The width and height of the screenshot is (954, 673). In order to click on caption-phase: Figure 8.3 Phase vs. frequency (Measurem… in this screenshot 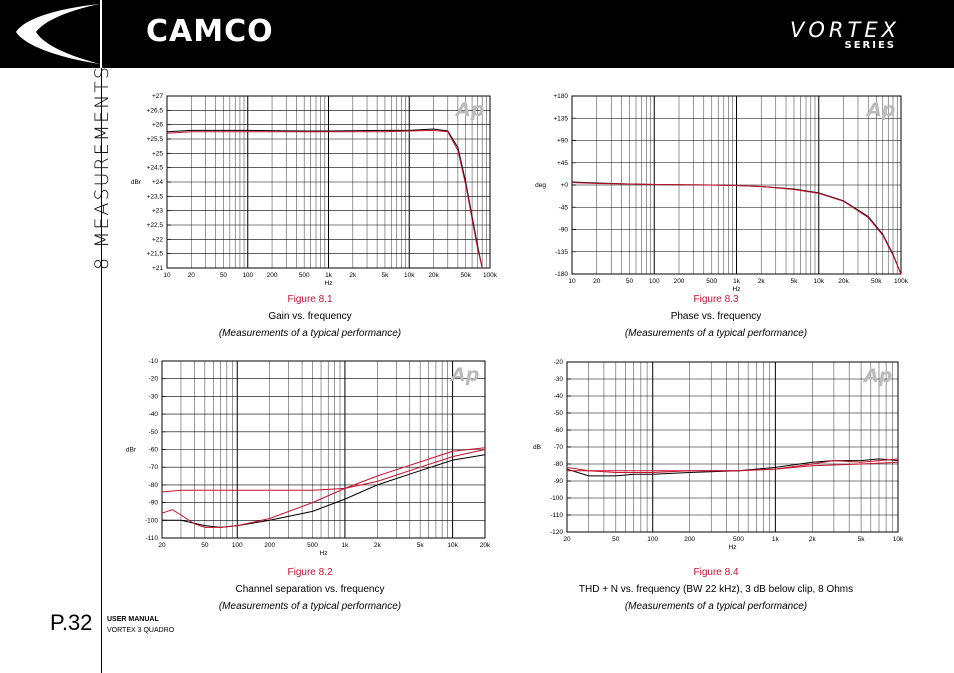, I will do `click(716, 316)`.